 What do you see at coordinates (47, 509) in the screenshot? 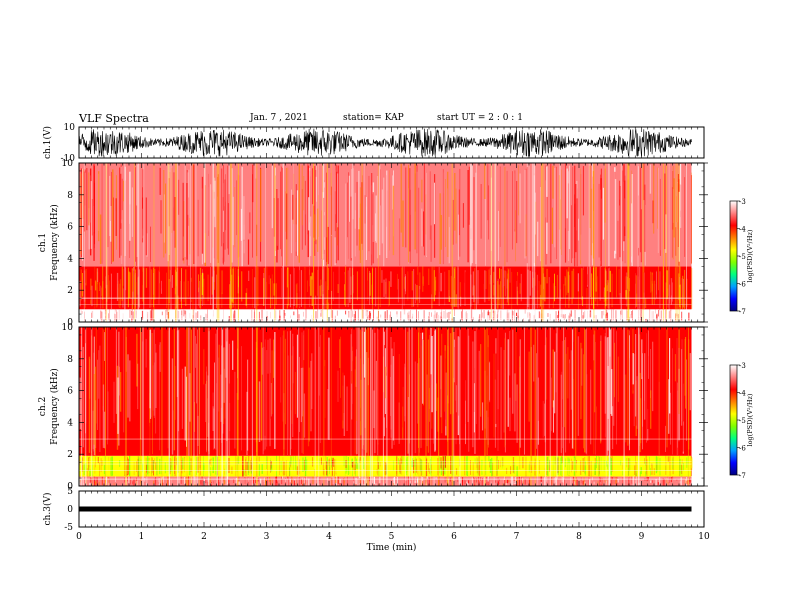
I see `ch3-axis-label: ch.3(V)` at bounding box center [47, 509].